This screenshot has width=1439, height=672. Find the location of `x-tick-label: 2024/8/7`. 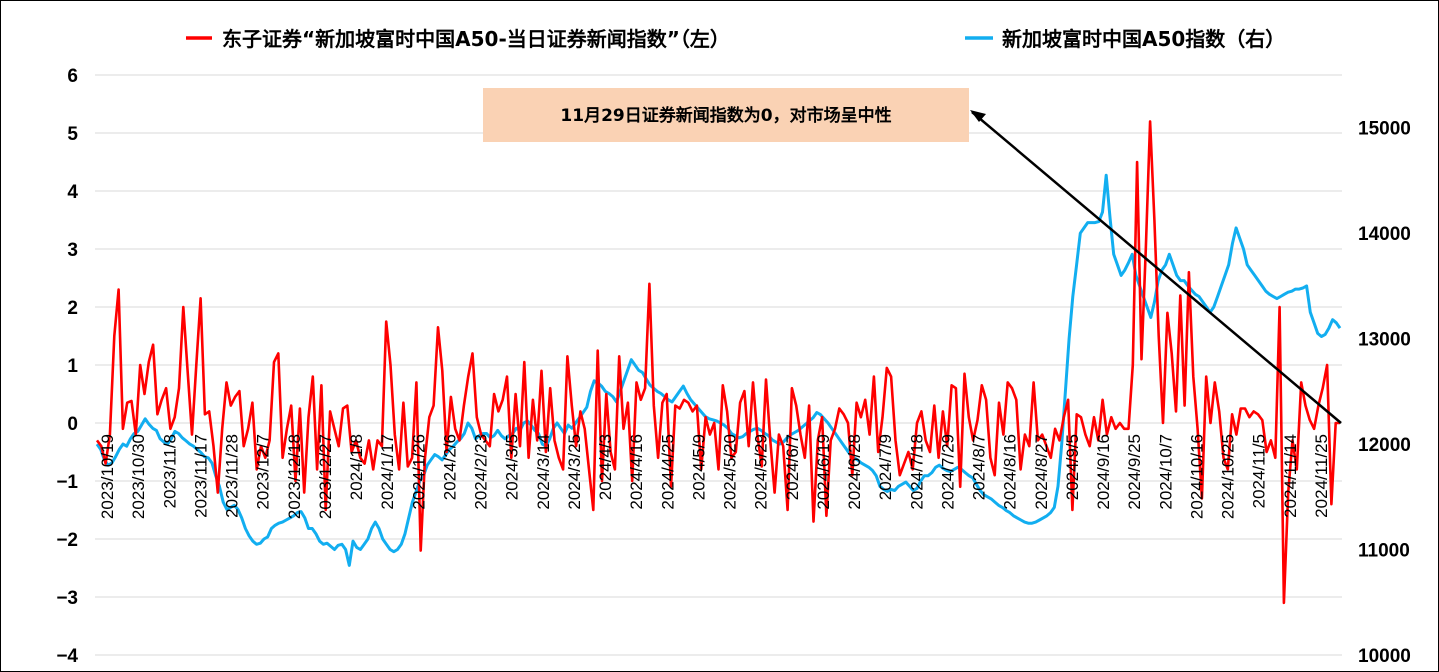

x-tick-label: 2024/8/7 is located at coordinates (979, 467).